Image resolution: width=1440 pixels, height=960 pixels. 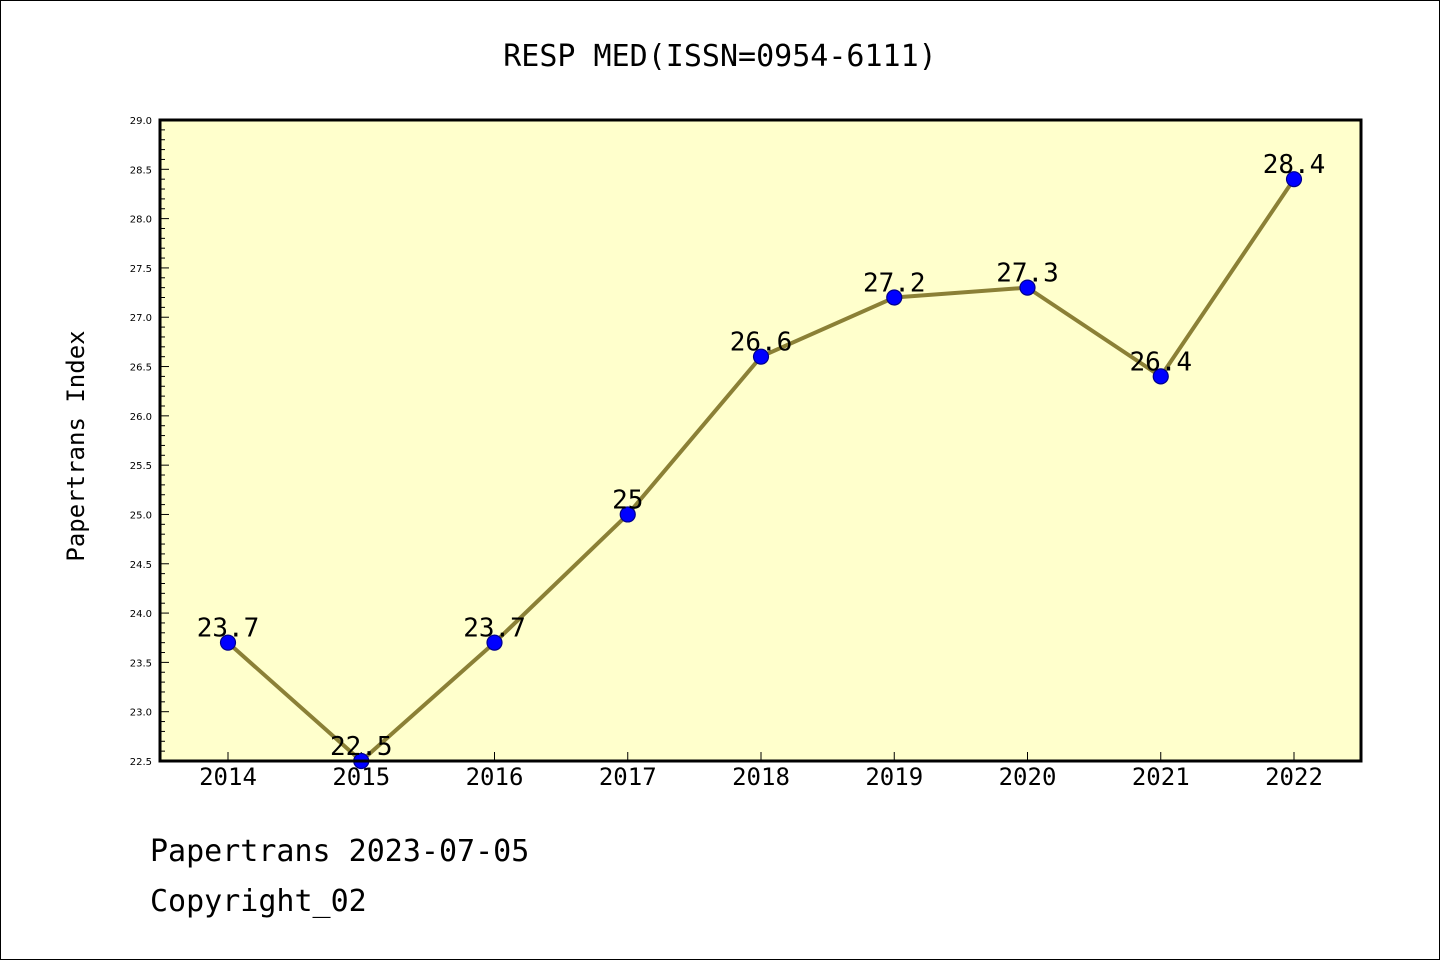 I want to click on y-tick-label: 28.5, so click(x=141, y=170).